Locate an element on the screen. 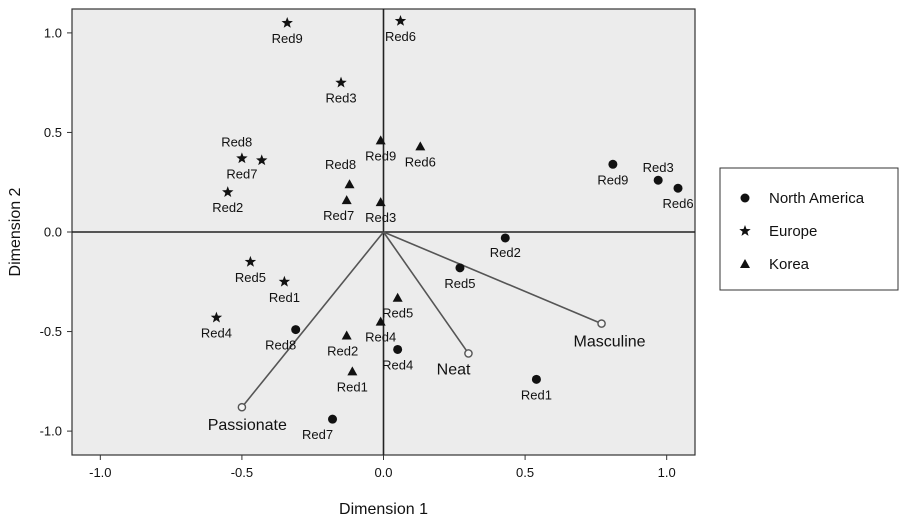 This screenshot has height=520, width=900. x-axis-title: Dimension 1 is located at coordinates (383, 509).